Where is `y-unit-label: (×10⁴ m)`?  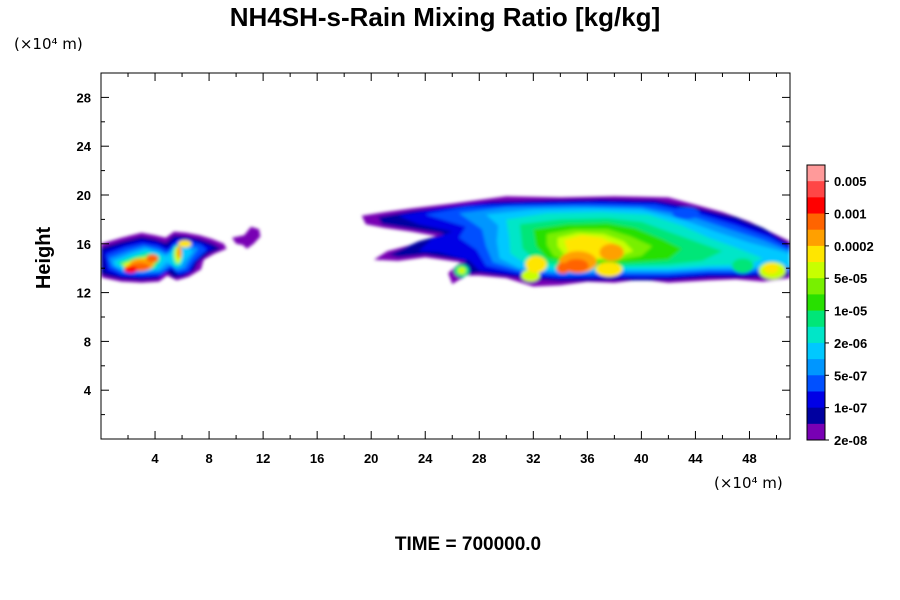 y-unit-label: (×10⁴ m) is located at coordinates (48, 44).